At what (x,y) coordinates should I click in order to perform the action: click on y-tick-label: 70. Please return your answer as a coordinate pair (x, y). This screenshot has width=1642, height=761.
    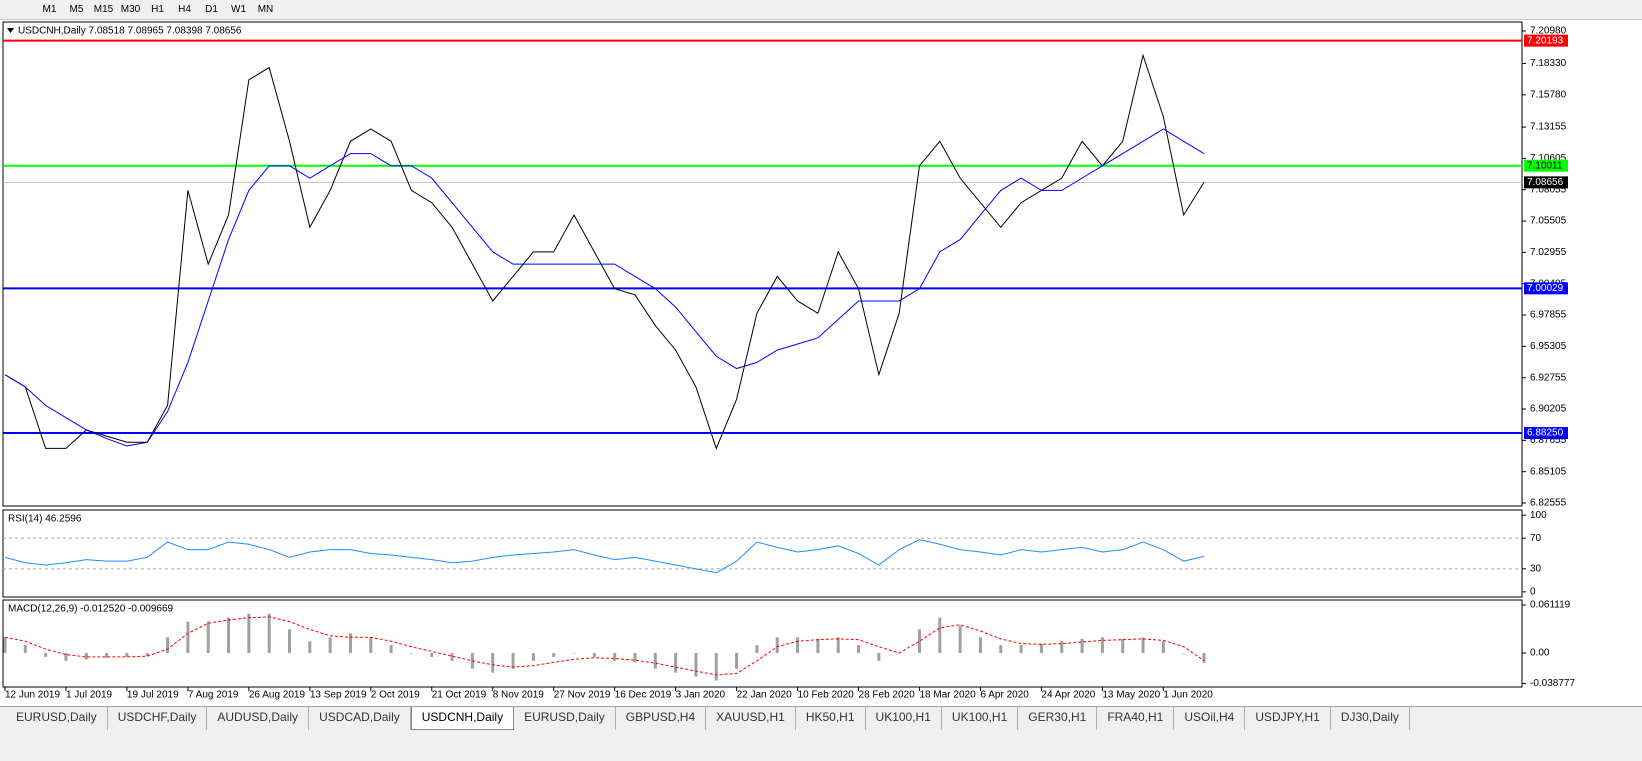
    Looking at the image, I should click on (1536, 538).